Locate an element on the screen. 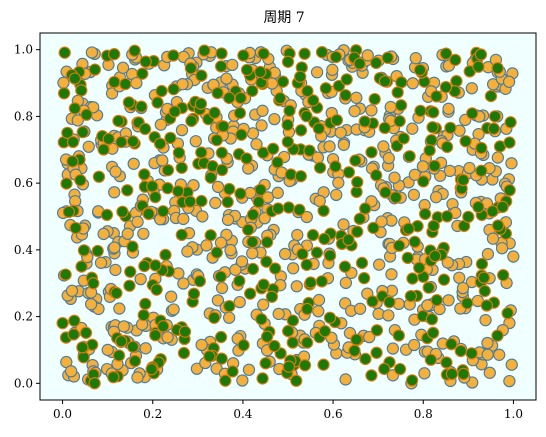  x-tick-label: 0.2 is located at coordinates (152, 414).